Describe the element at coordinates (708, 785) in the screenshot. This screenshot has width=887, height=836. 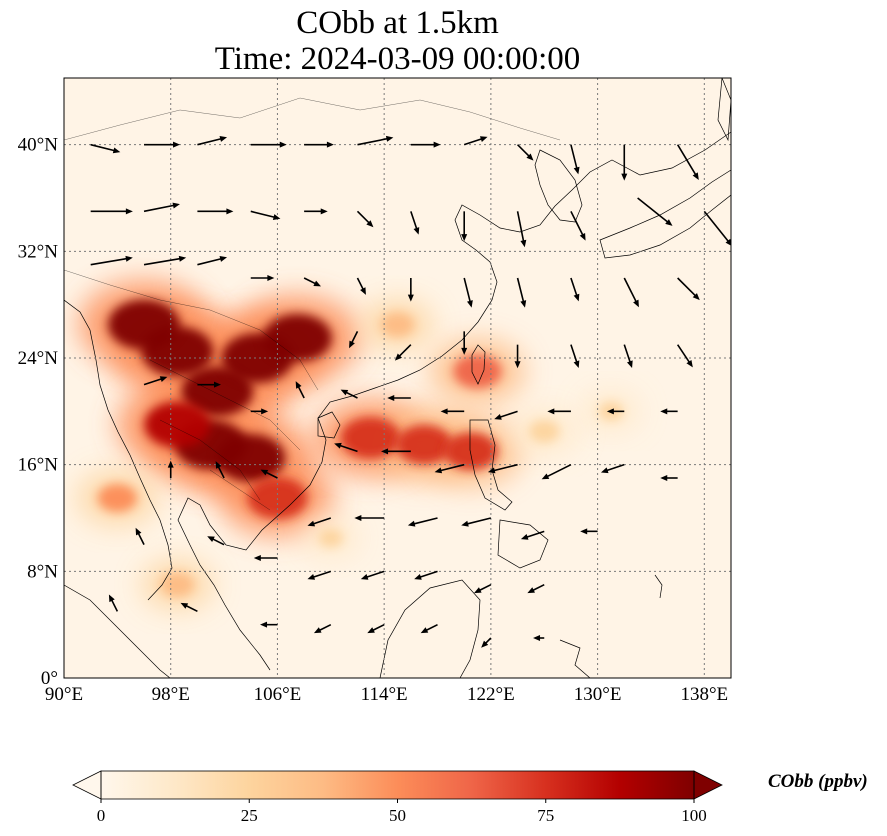
I see `colorbar-max-extend` at that location.